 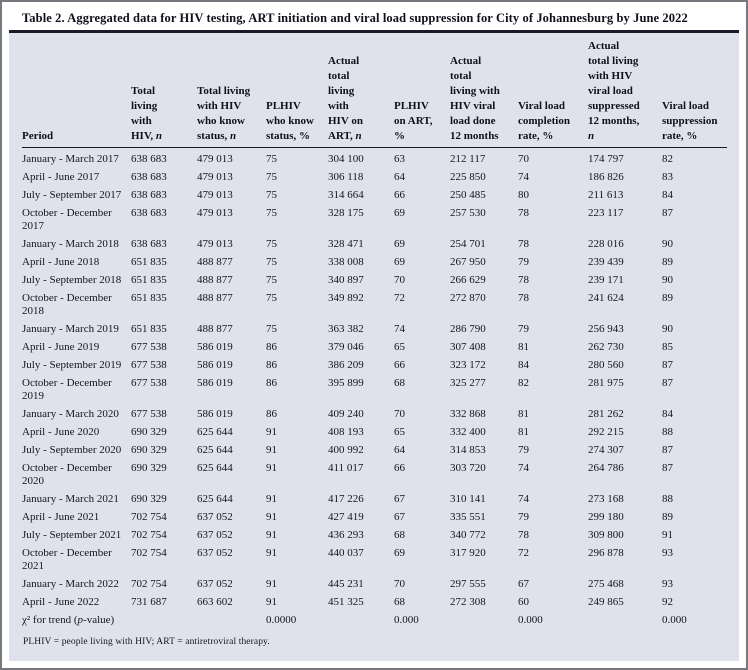 I want to click on value-cell: 299 180, so click(x=606, y=517).